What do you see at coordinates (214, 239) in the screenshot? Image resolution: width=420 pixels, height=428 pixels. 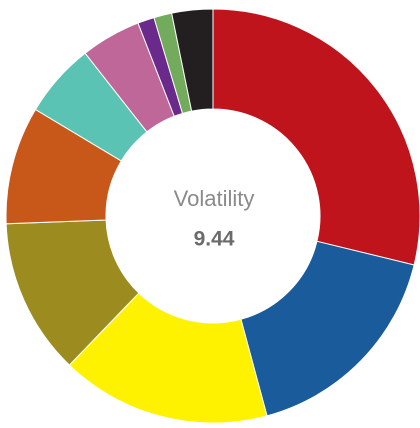 I see `center-value: 9.44` at bounding box center [214, 239].